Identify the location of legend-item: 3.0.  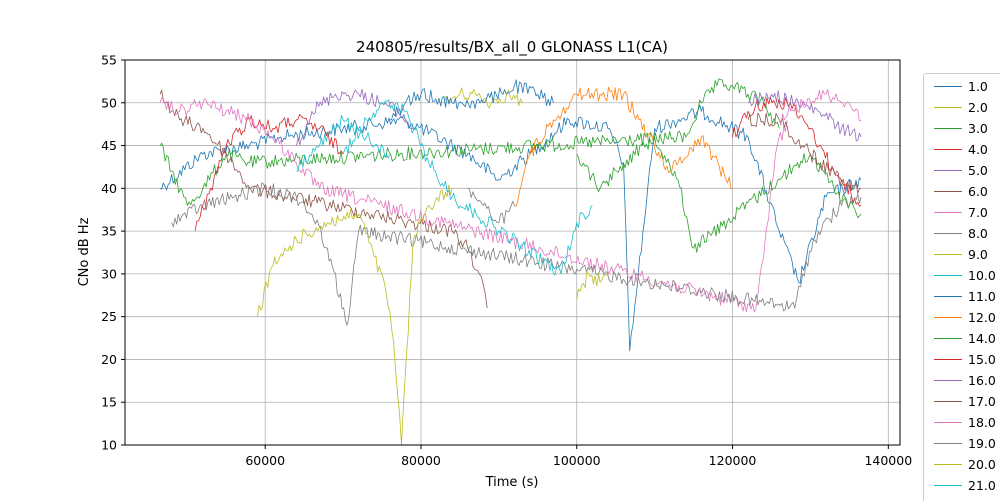
(962, 128).